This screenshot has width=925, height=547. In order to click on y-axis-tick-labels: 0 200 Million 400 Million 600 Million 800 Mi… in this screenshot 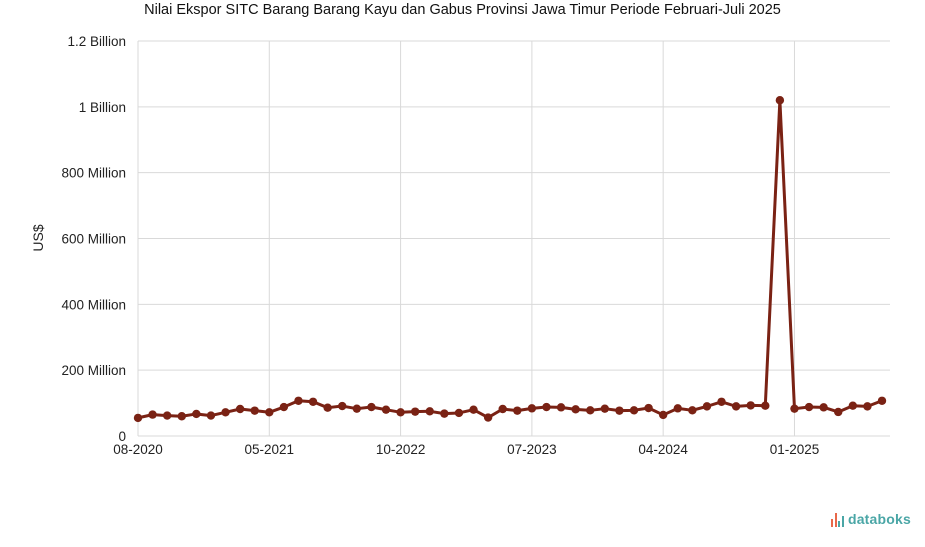, I will do `click(93, 239)`.